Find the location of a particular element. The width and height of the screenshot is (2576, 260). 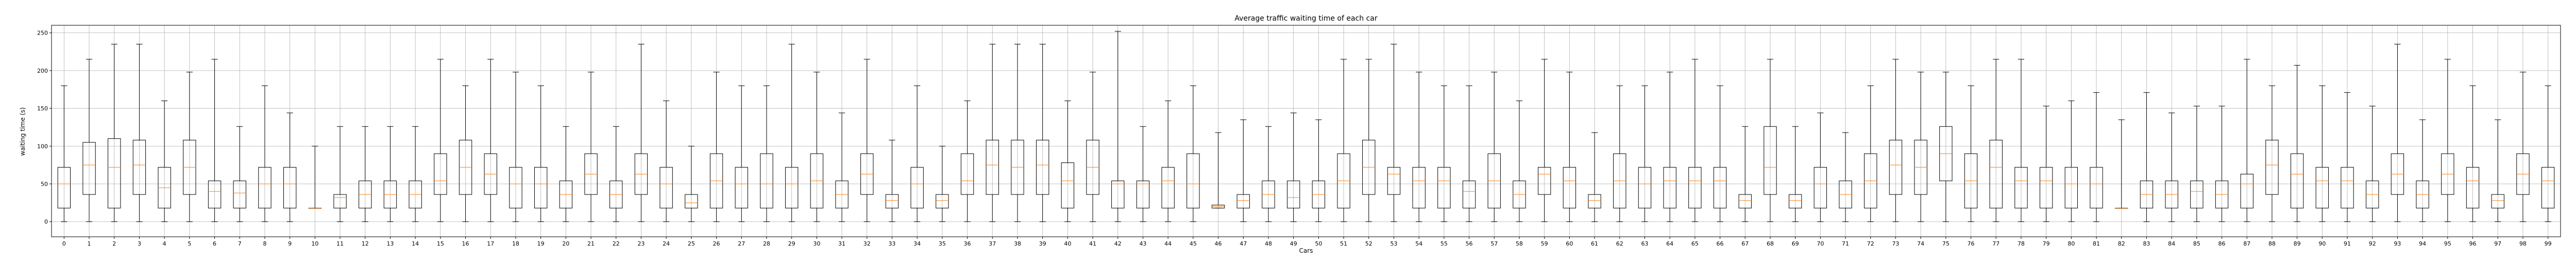

x-tick-label: 76 is located at coordinates (1972, 244).